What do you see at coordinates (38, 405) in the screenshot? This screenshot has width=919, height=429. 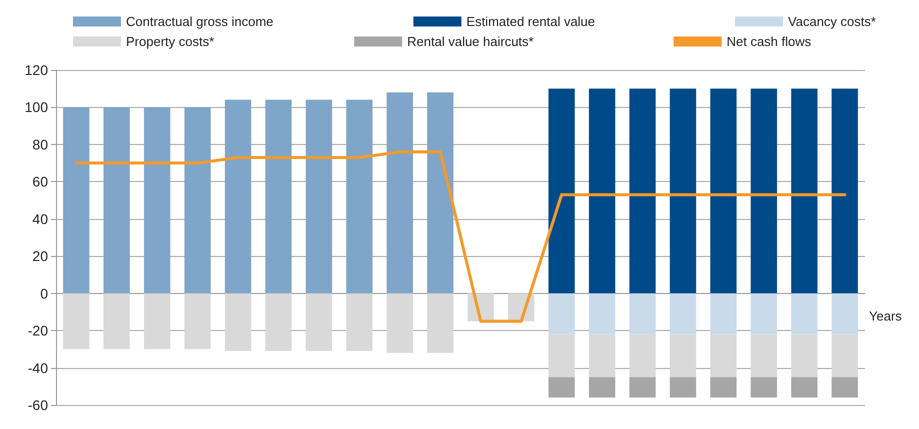 I see `y-tick-label: -60` at bounding box center [38, 405].